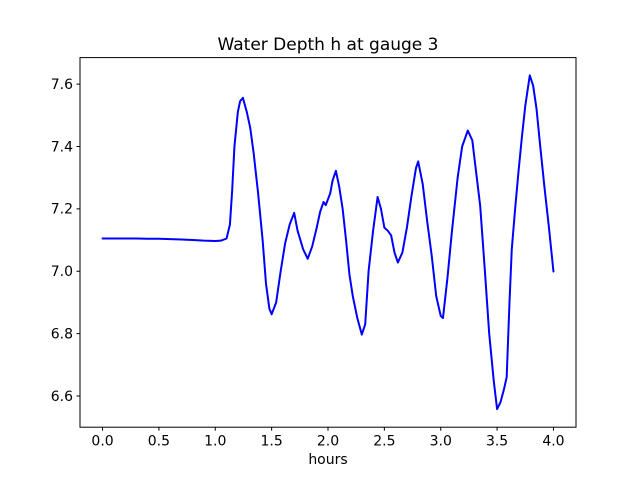  Describe the element at coordinates (384, 442) in the screenshot. I see `x-tick-label: 2.5` at that location.